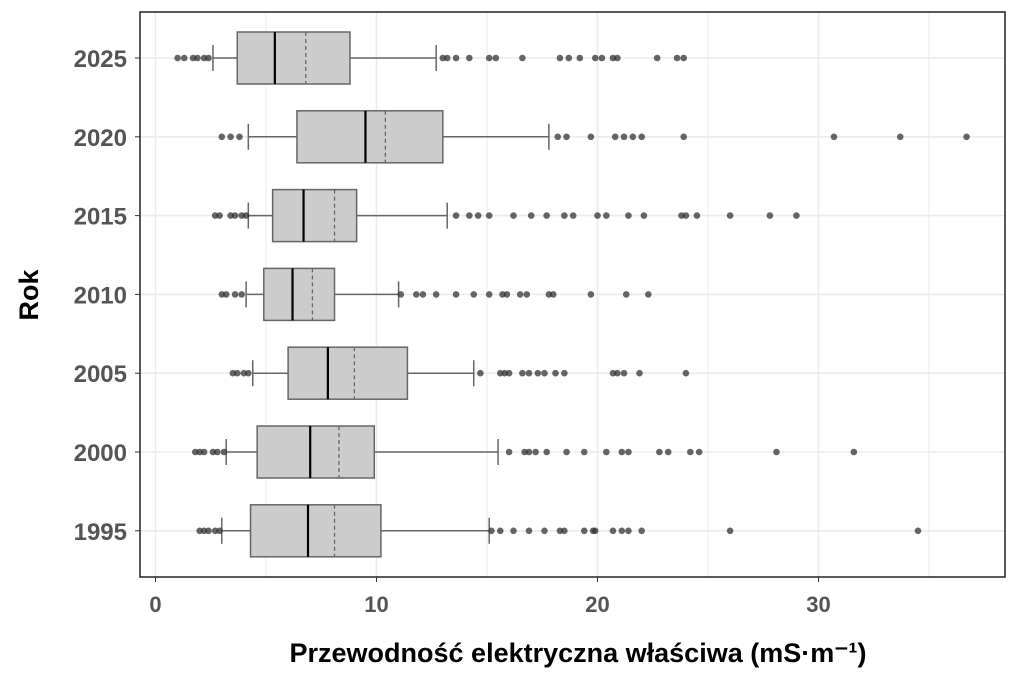 This screenshot has height=687, width=1024. What do you see at coordinates (430, 58) in the screenshot?
I see `box-2025` at bounding box center [430, 58].